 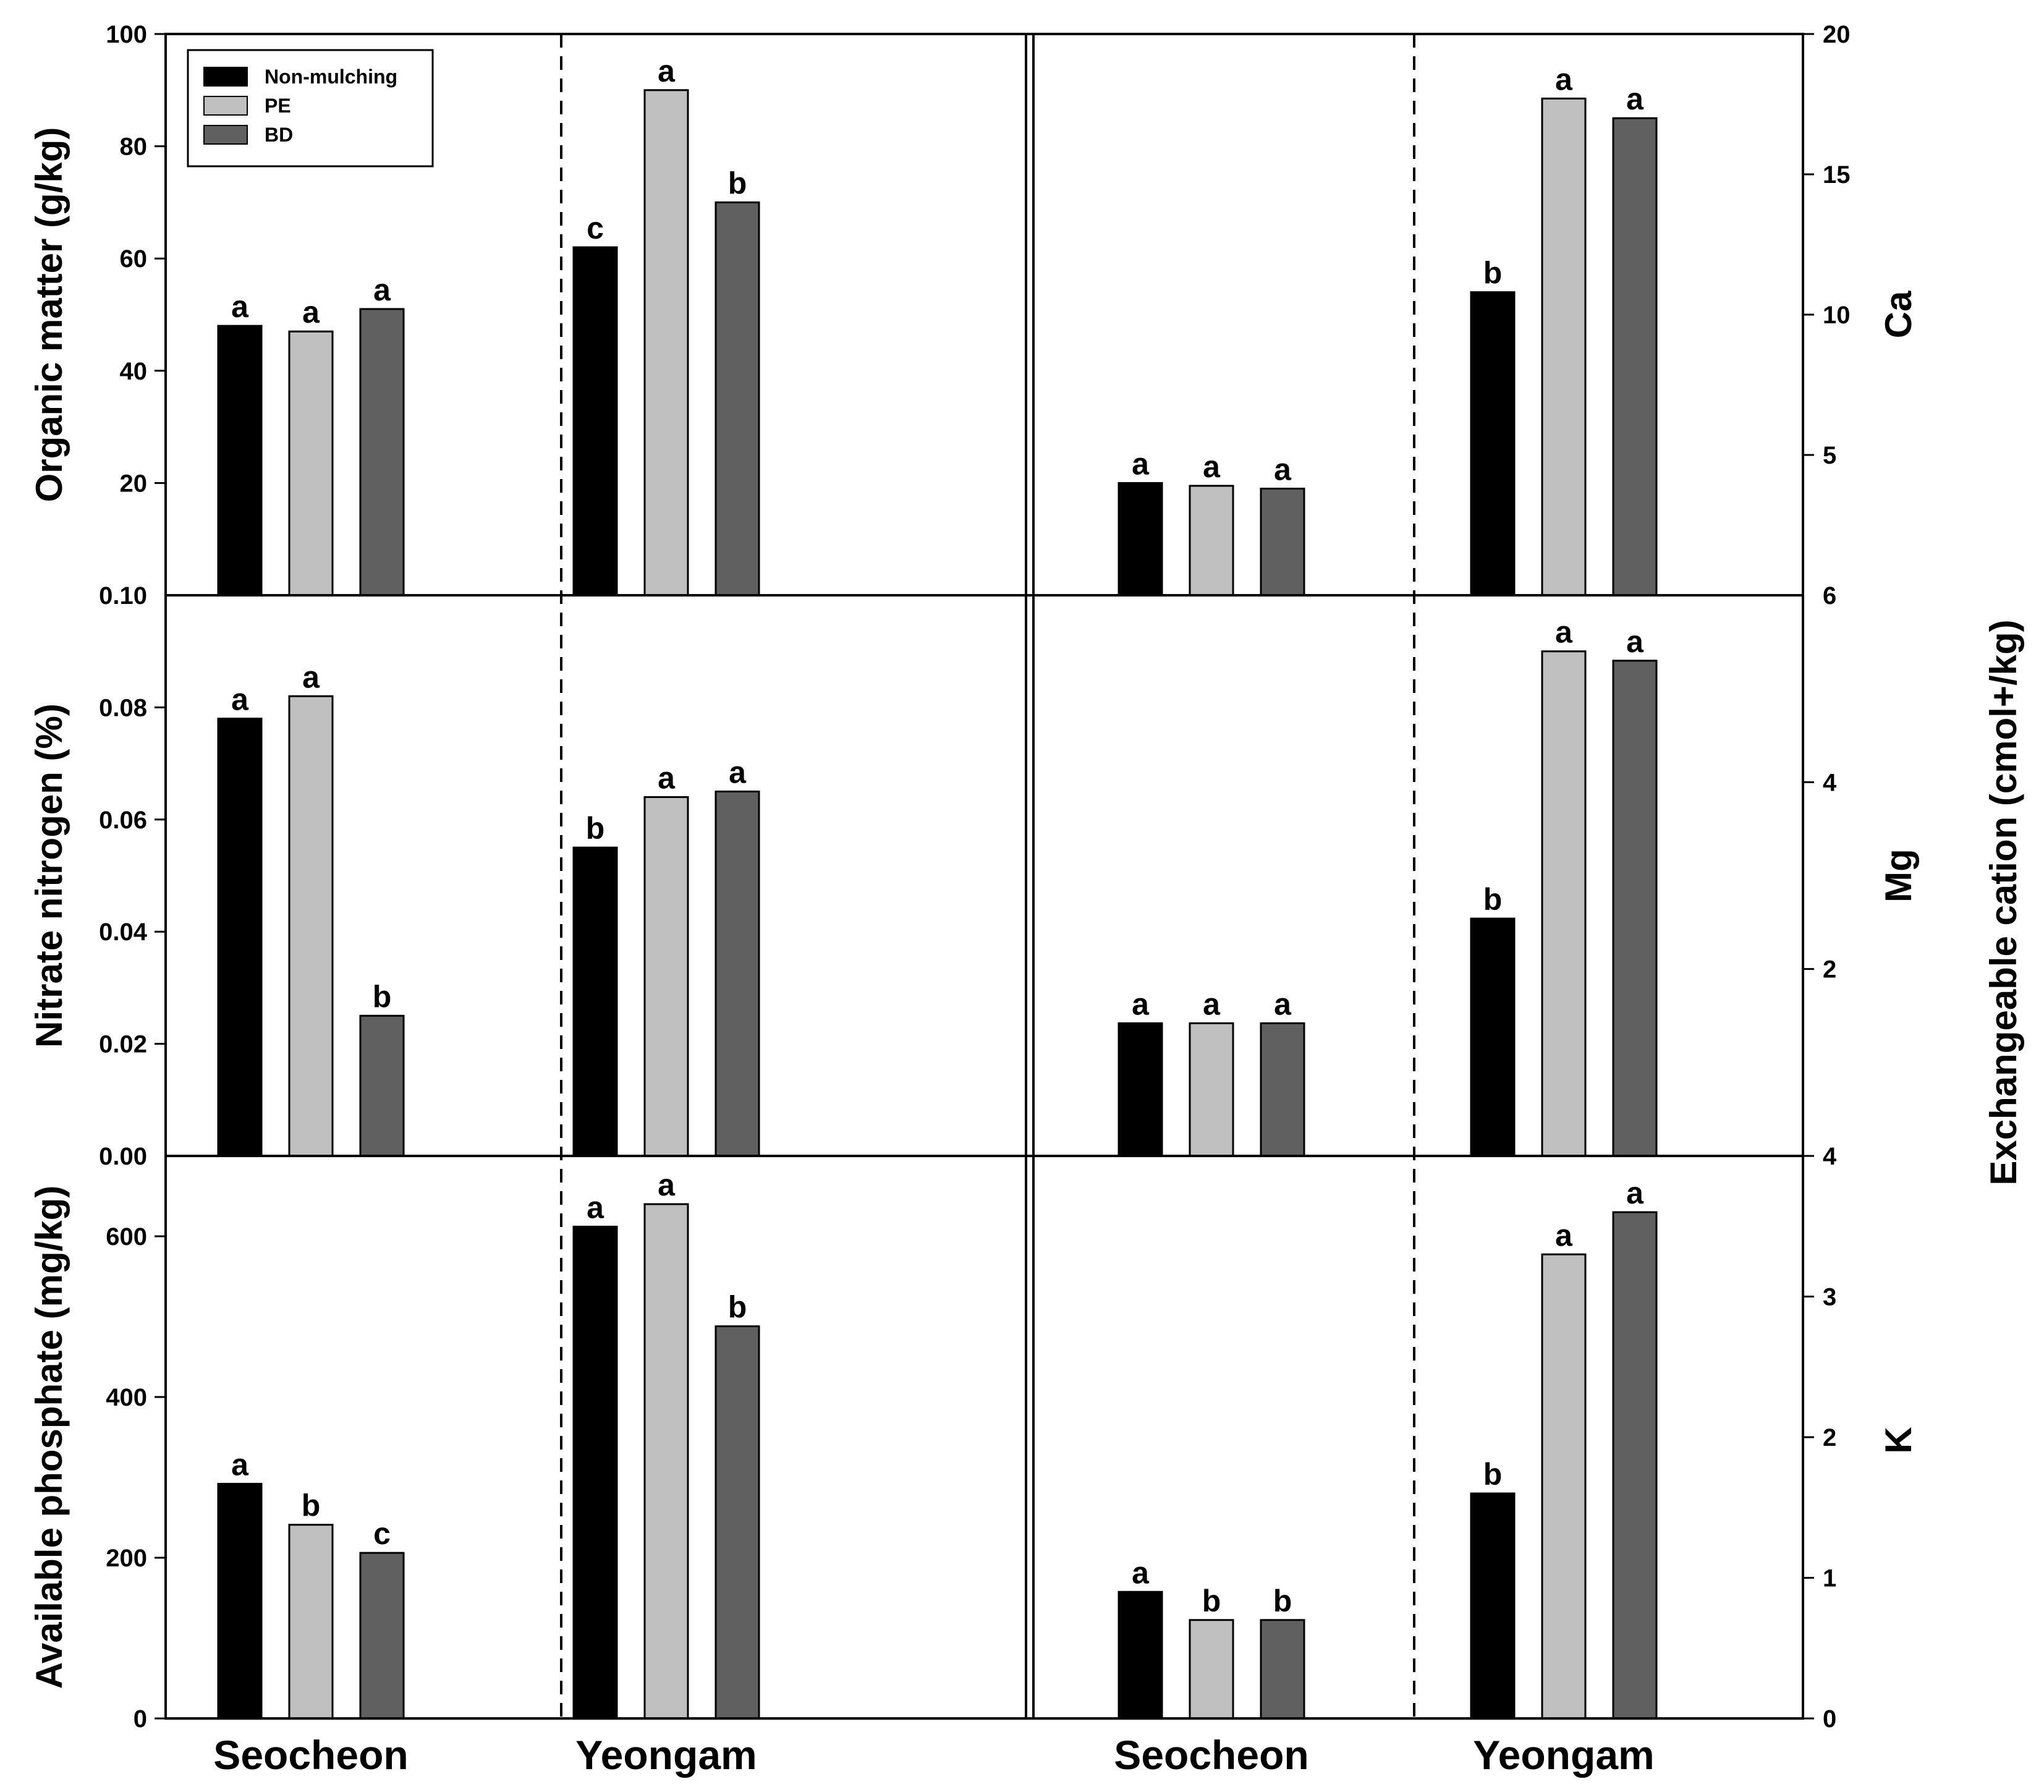 What do you see at coordinates (1141, 1004) in the screenshot?
I see `sig-letter-mg-0-0: a` at bounding box center [1141, 1004].